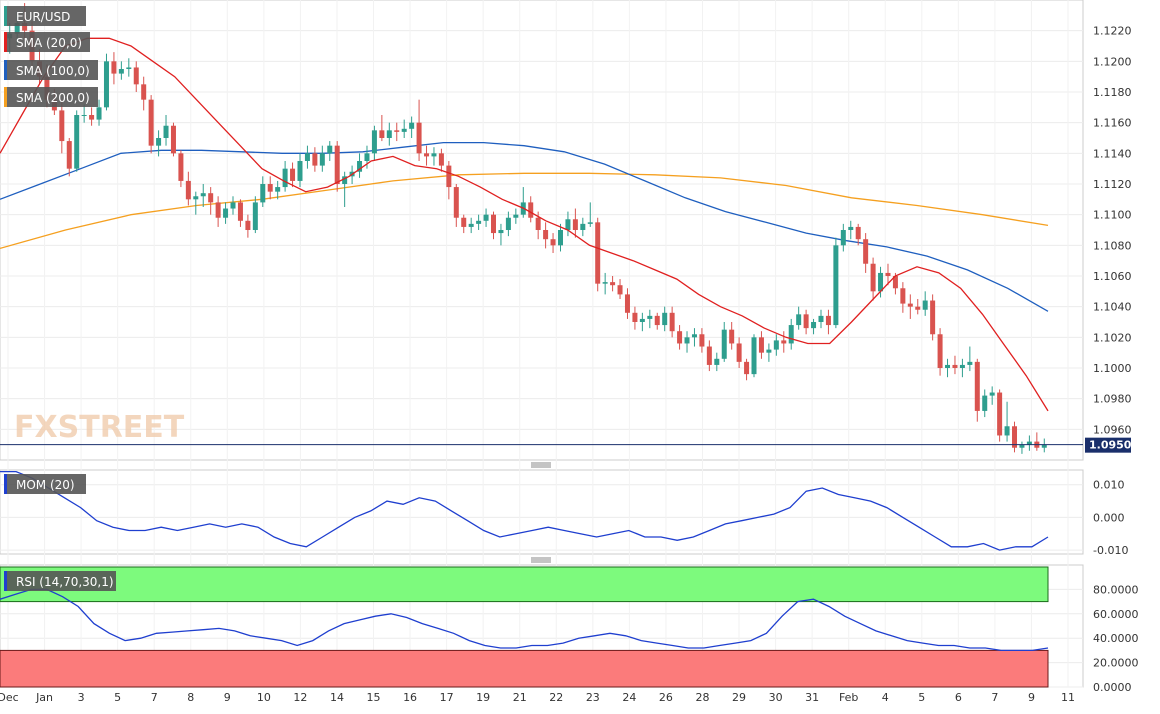  I want to click on momentum-series, so click(524, 510).